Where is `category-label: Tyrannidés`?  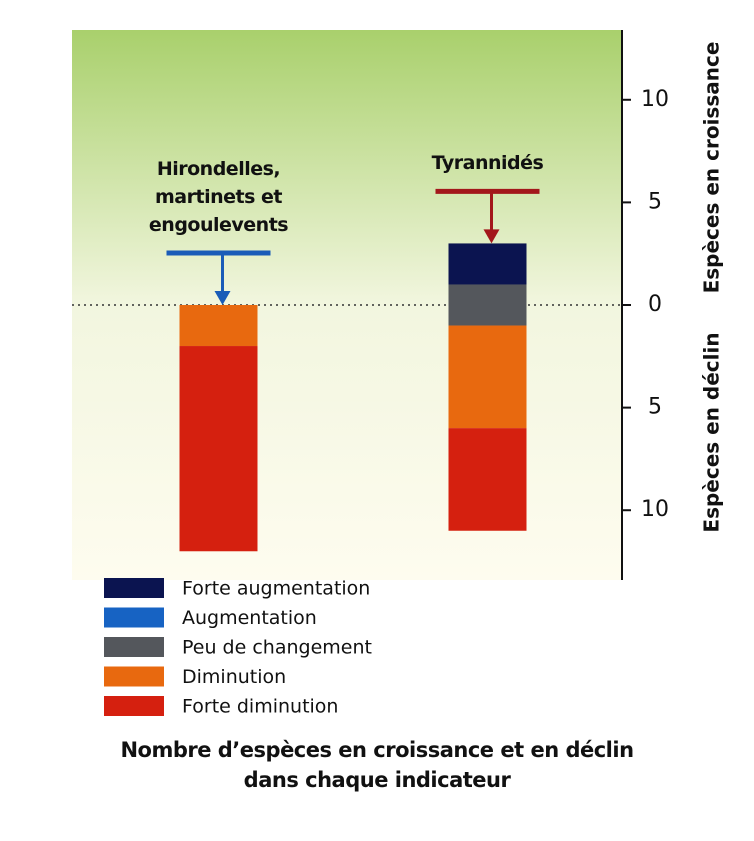
category-label: Tyrannidés is located at coordinates (487, 163).